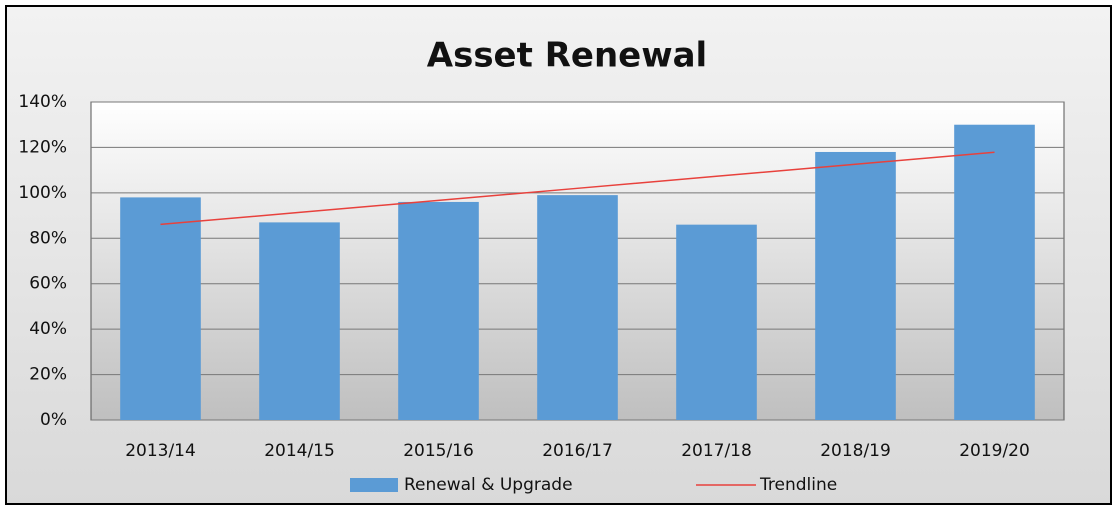 This screenshot has width=1117, height=506. What do you see at coordinates (798, 485) in the screenshot?
I see `legend-label: Trendline` at bounding box center [798, 485].